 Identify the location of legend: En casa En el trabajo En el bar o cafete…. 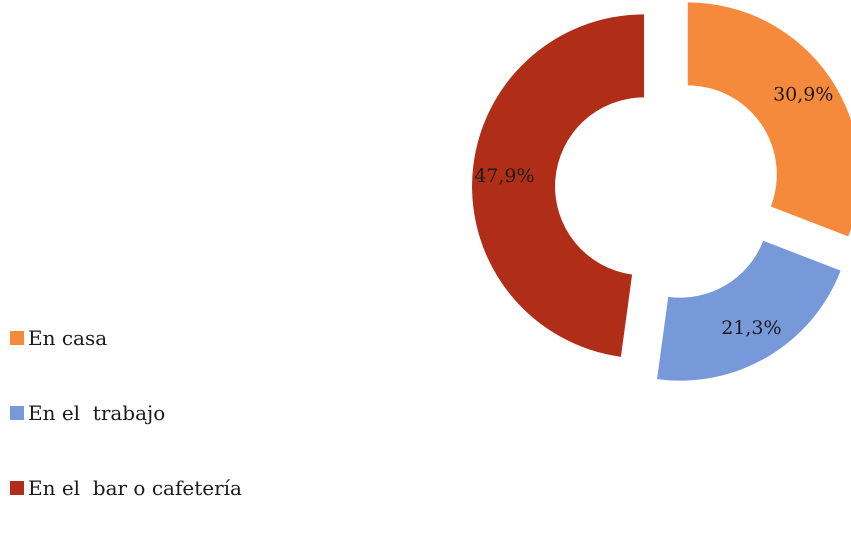
(126, 434).